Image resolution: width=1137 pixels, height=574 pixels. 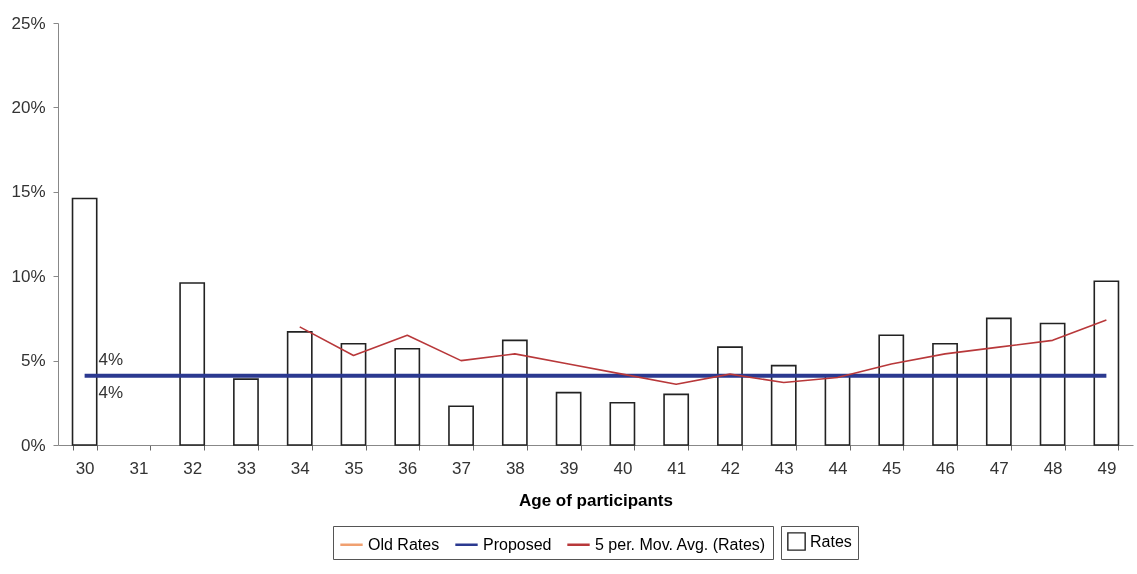 What do you see at coordinates (703, 352) in the screenshot?
I see `line-series` at bounding box center [703, 352].